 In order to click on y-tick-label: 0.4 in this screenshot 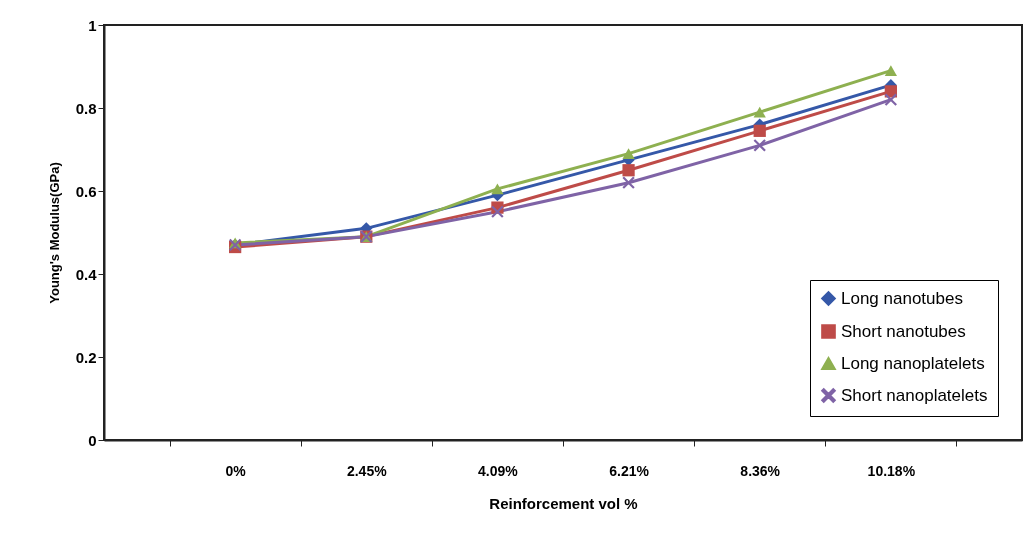, I will do `click(86, 274)`.